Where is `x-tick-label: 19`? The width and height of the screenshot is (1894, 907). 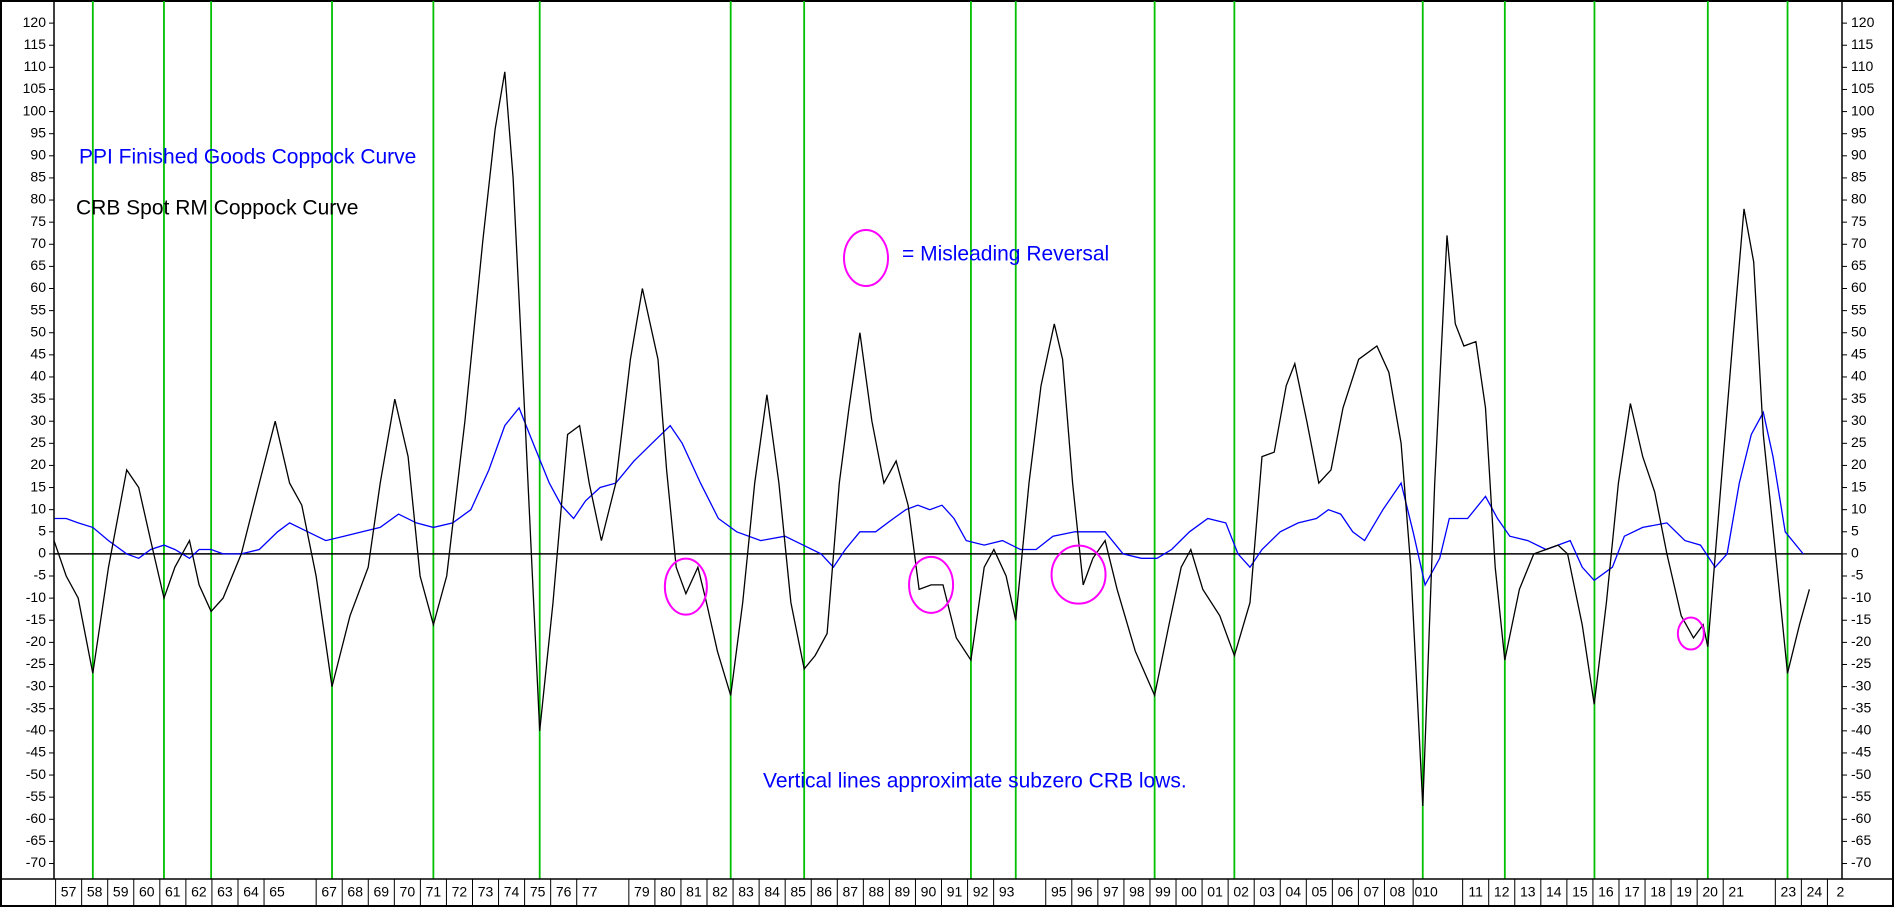
x-tick-label: 19 is located at coordinates (1684, 892).